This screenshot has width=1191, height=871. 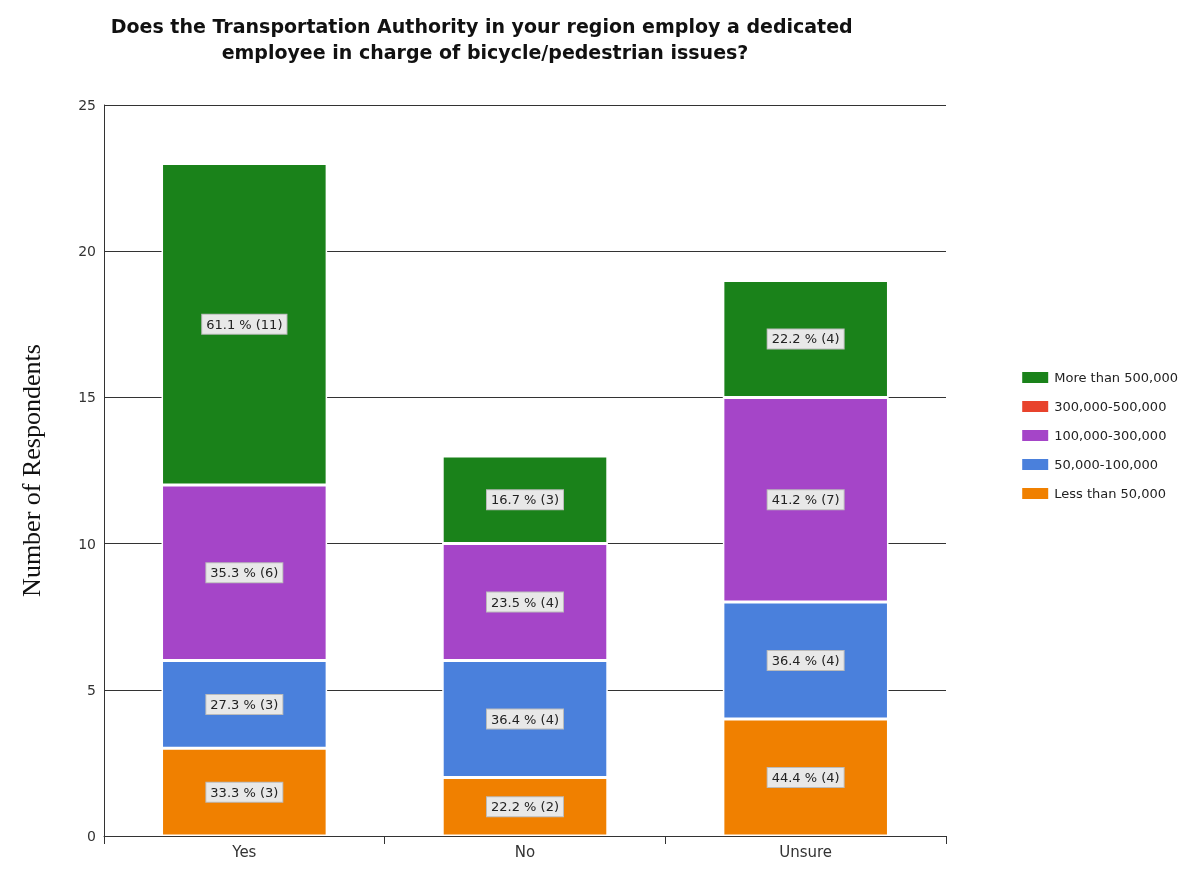 I want to click on y-tick-label: 10, so click(x=87, y=543).